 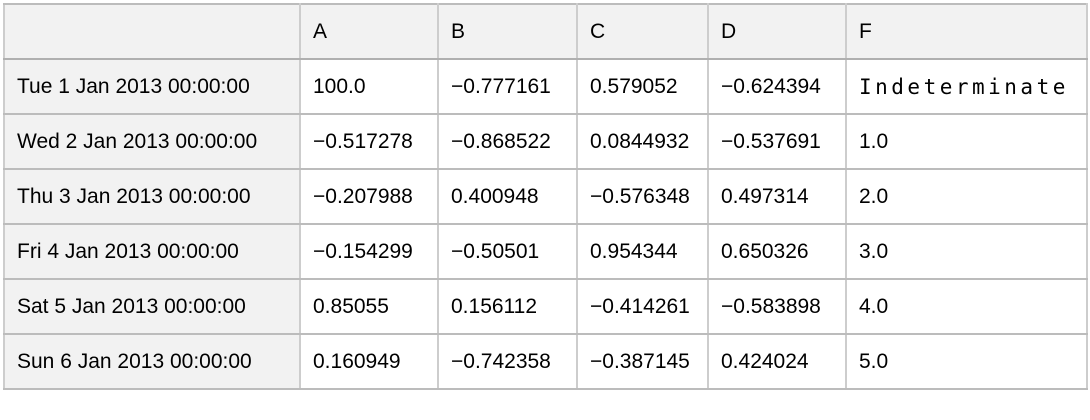 I want to click on column-header-F: F, so click(x=966, y=31).